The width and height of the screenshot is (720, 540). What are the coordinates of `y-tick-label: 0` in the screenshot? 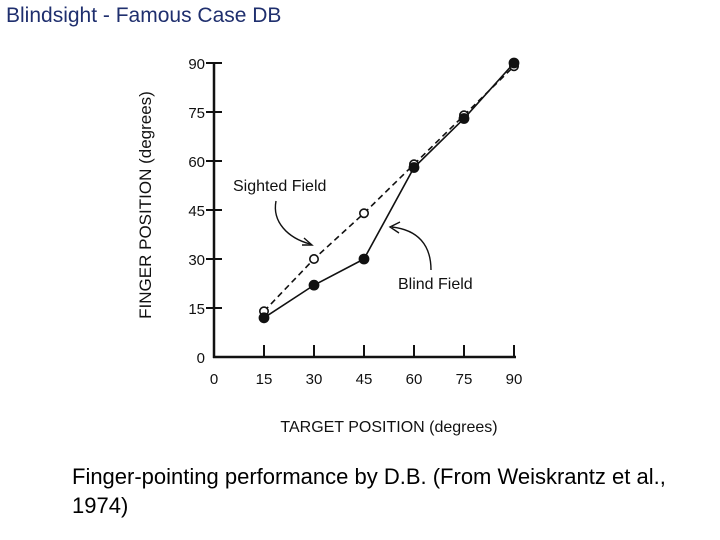 It's located at (201, 358).